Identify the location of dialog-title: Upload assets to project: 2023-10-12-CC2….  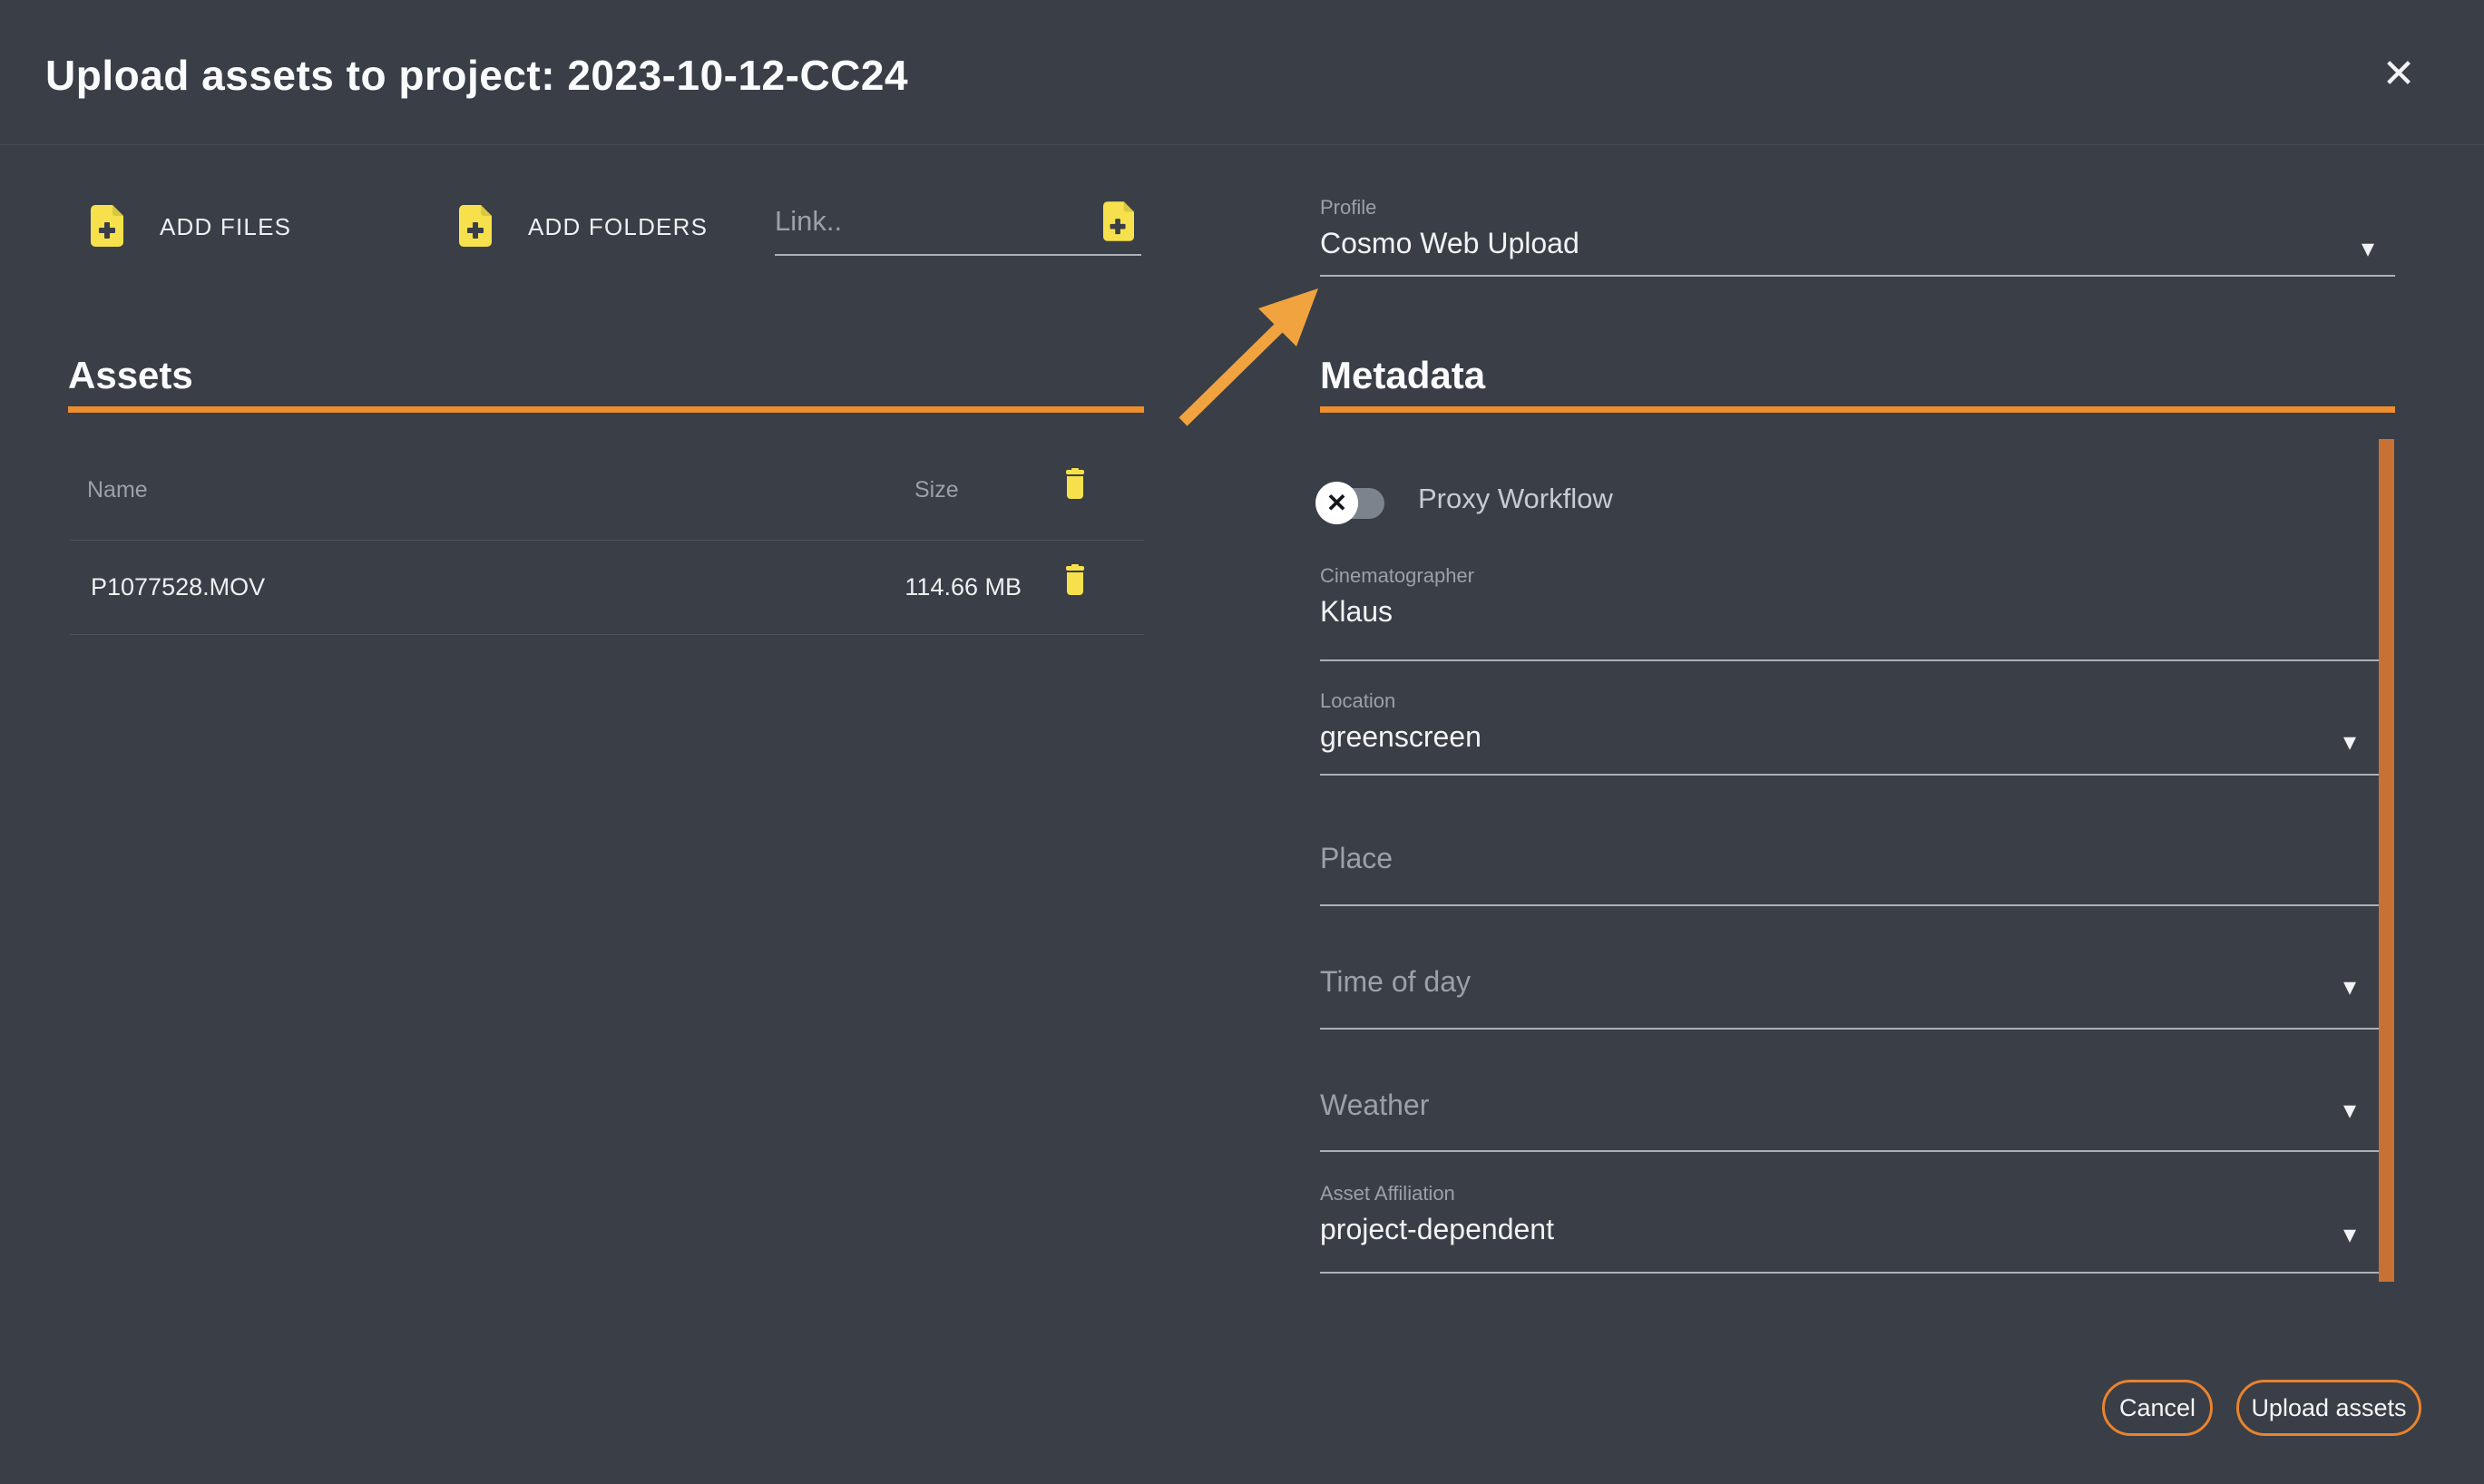
(477, 75).